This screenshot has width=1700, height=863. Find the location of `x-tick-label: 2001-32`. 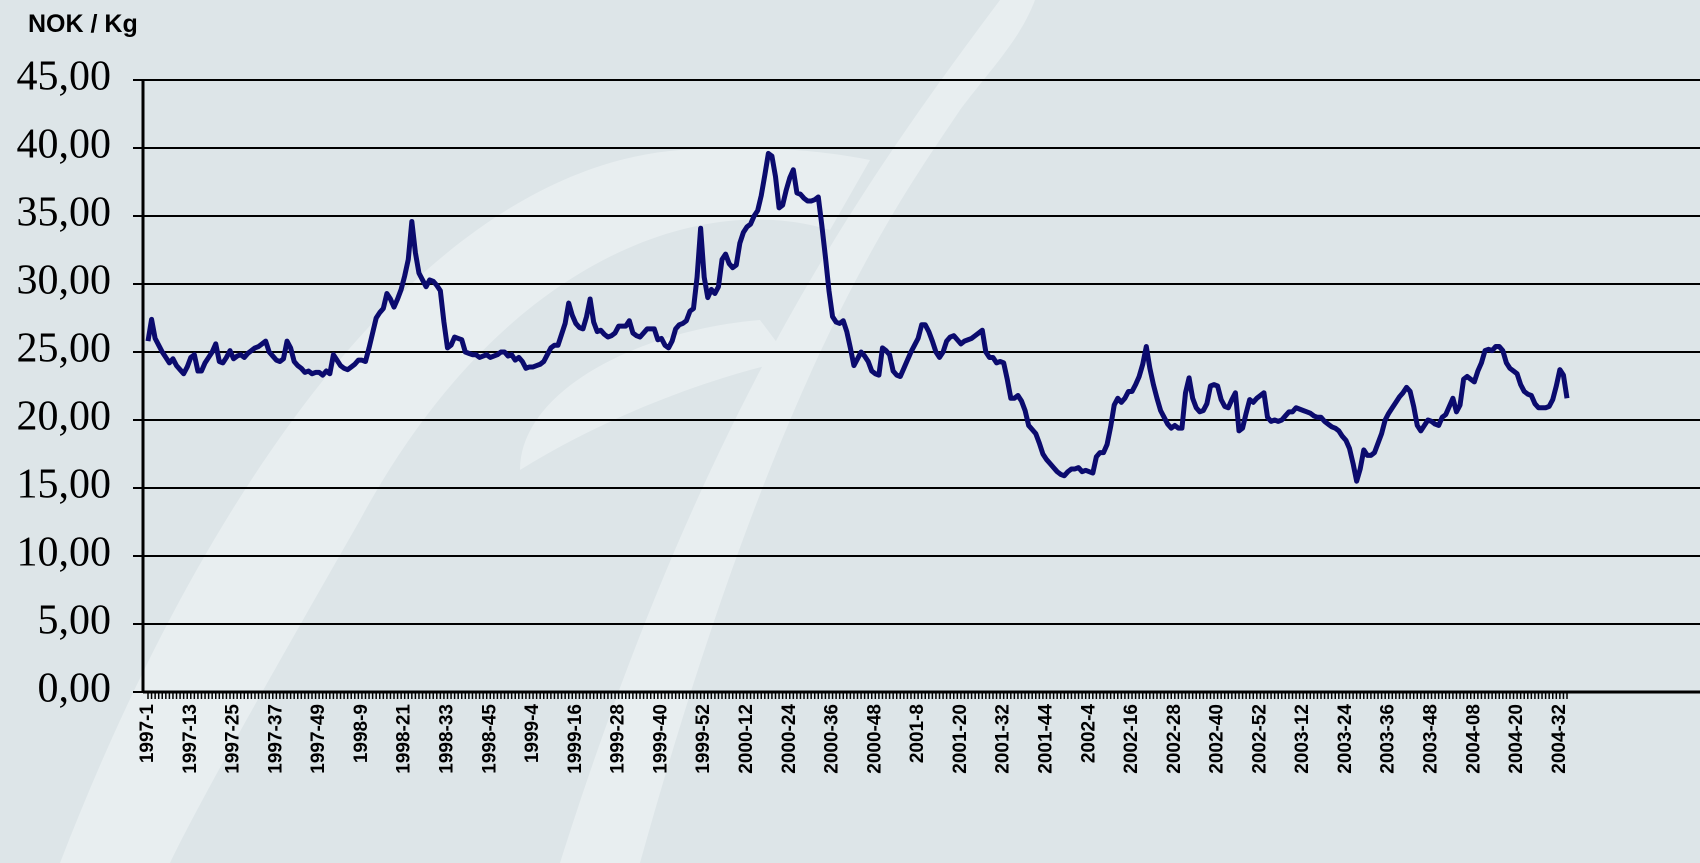

x-tick-label: 2001-32 is located at coordinates (1003, 739).